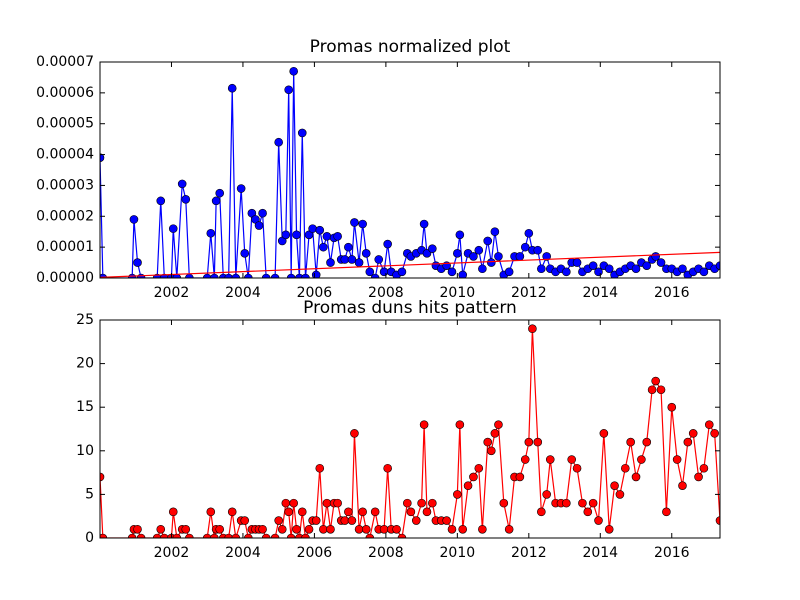 The image size is (800, 600). What do you see at coordinates (65, 247) in the screenshot?
I see `y-tick-label: 0.00001` at bounding box center [65, 247].